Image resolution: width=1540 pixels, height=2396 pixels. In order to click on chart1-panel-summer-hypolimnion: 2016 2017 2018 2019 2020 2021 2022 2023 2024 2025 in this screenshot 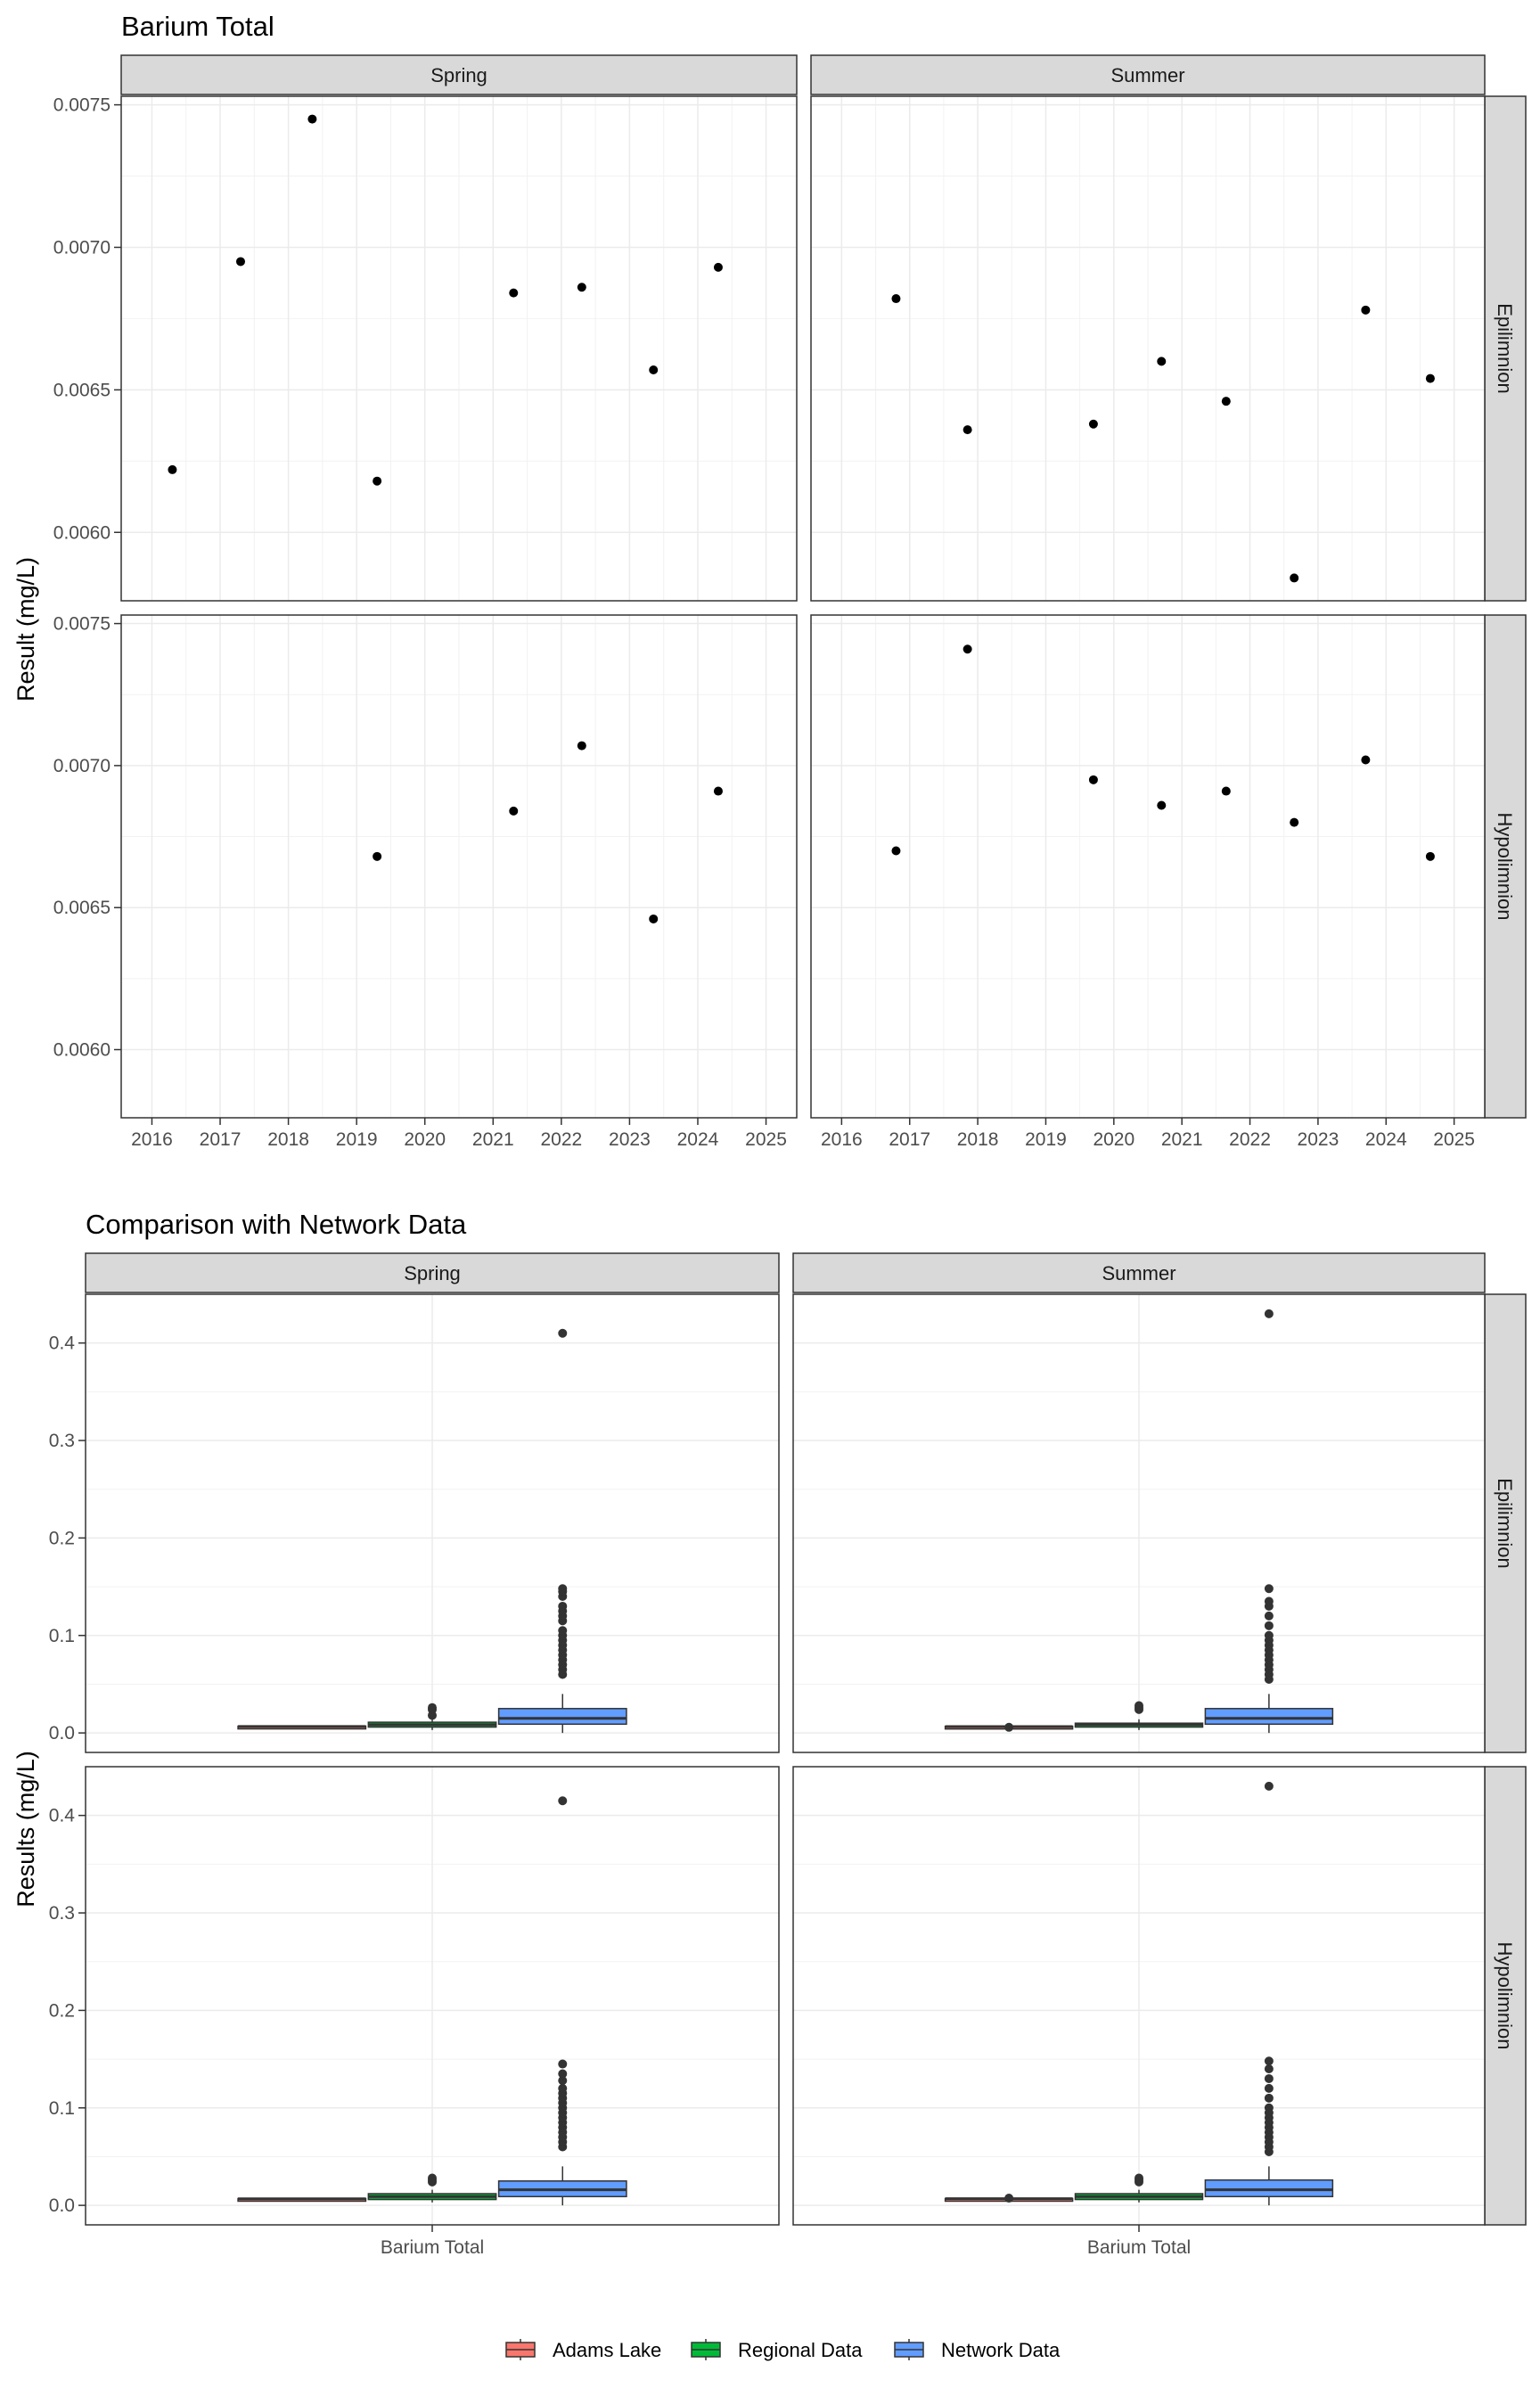, I will do `click(1148, 882)`.